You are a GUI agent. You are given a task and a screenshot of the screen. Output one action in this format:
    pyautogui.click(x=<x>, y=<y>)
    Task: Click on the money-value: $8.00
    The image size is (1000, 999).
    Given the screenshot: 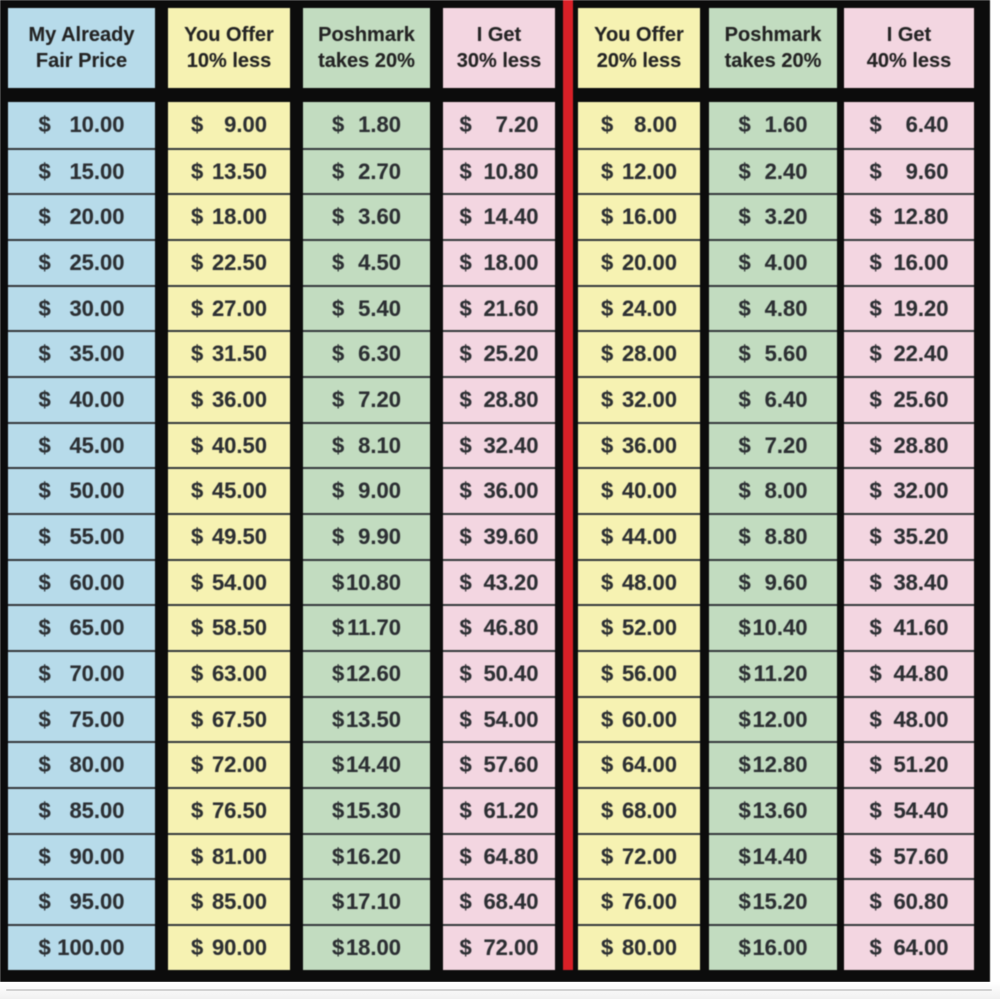 What is the action you would take?
    pyautogui.click(x=773, y=491)
    